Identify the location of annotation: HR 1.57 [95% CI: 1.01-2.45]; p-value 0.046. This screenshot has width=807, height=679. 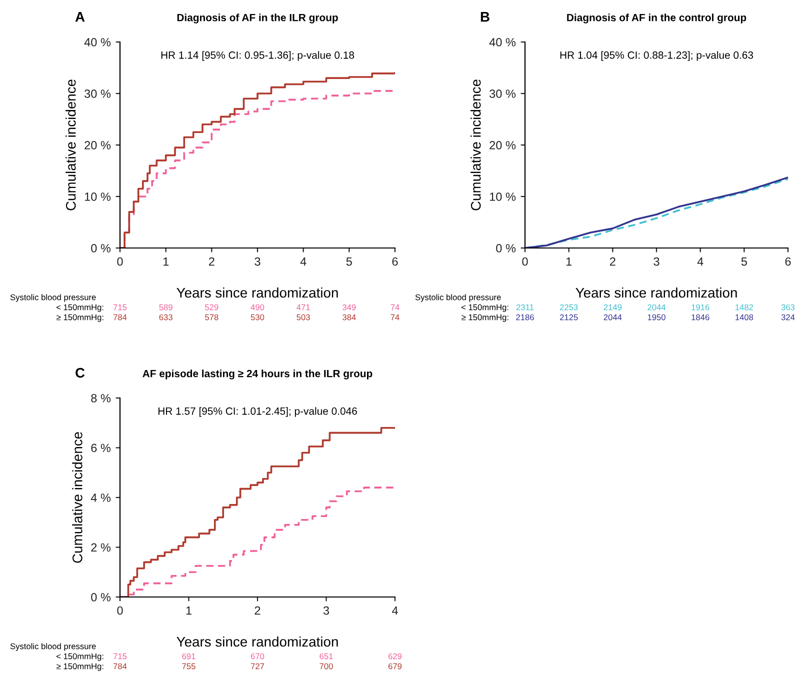
(257, 412).